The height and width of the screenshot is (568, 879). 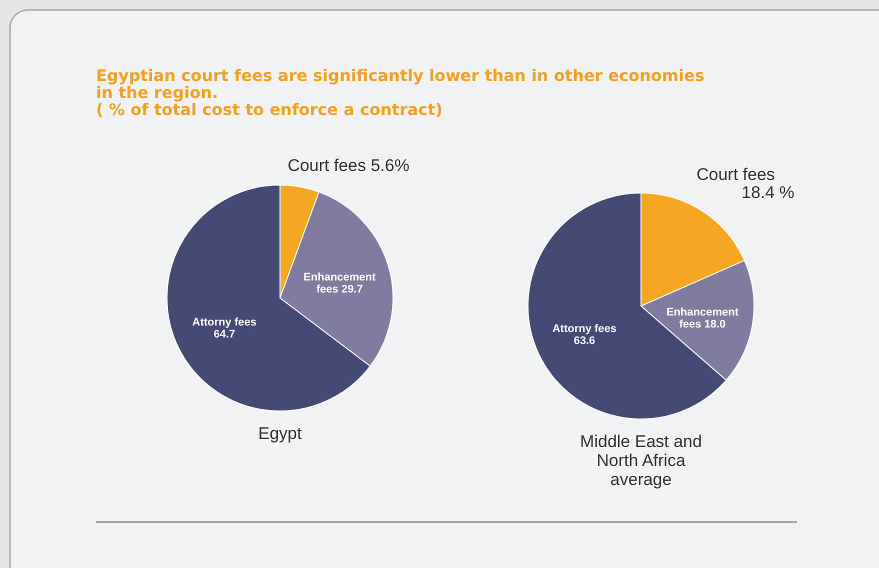 I want to click on slice-label: Court fees 5.6%, so click(x=349, y=165).